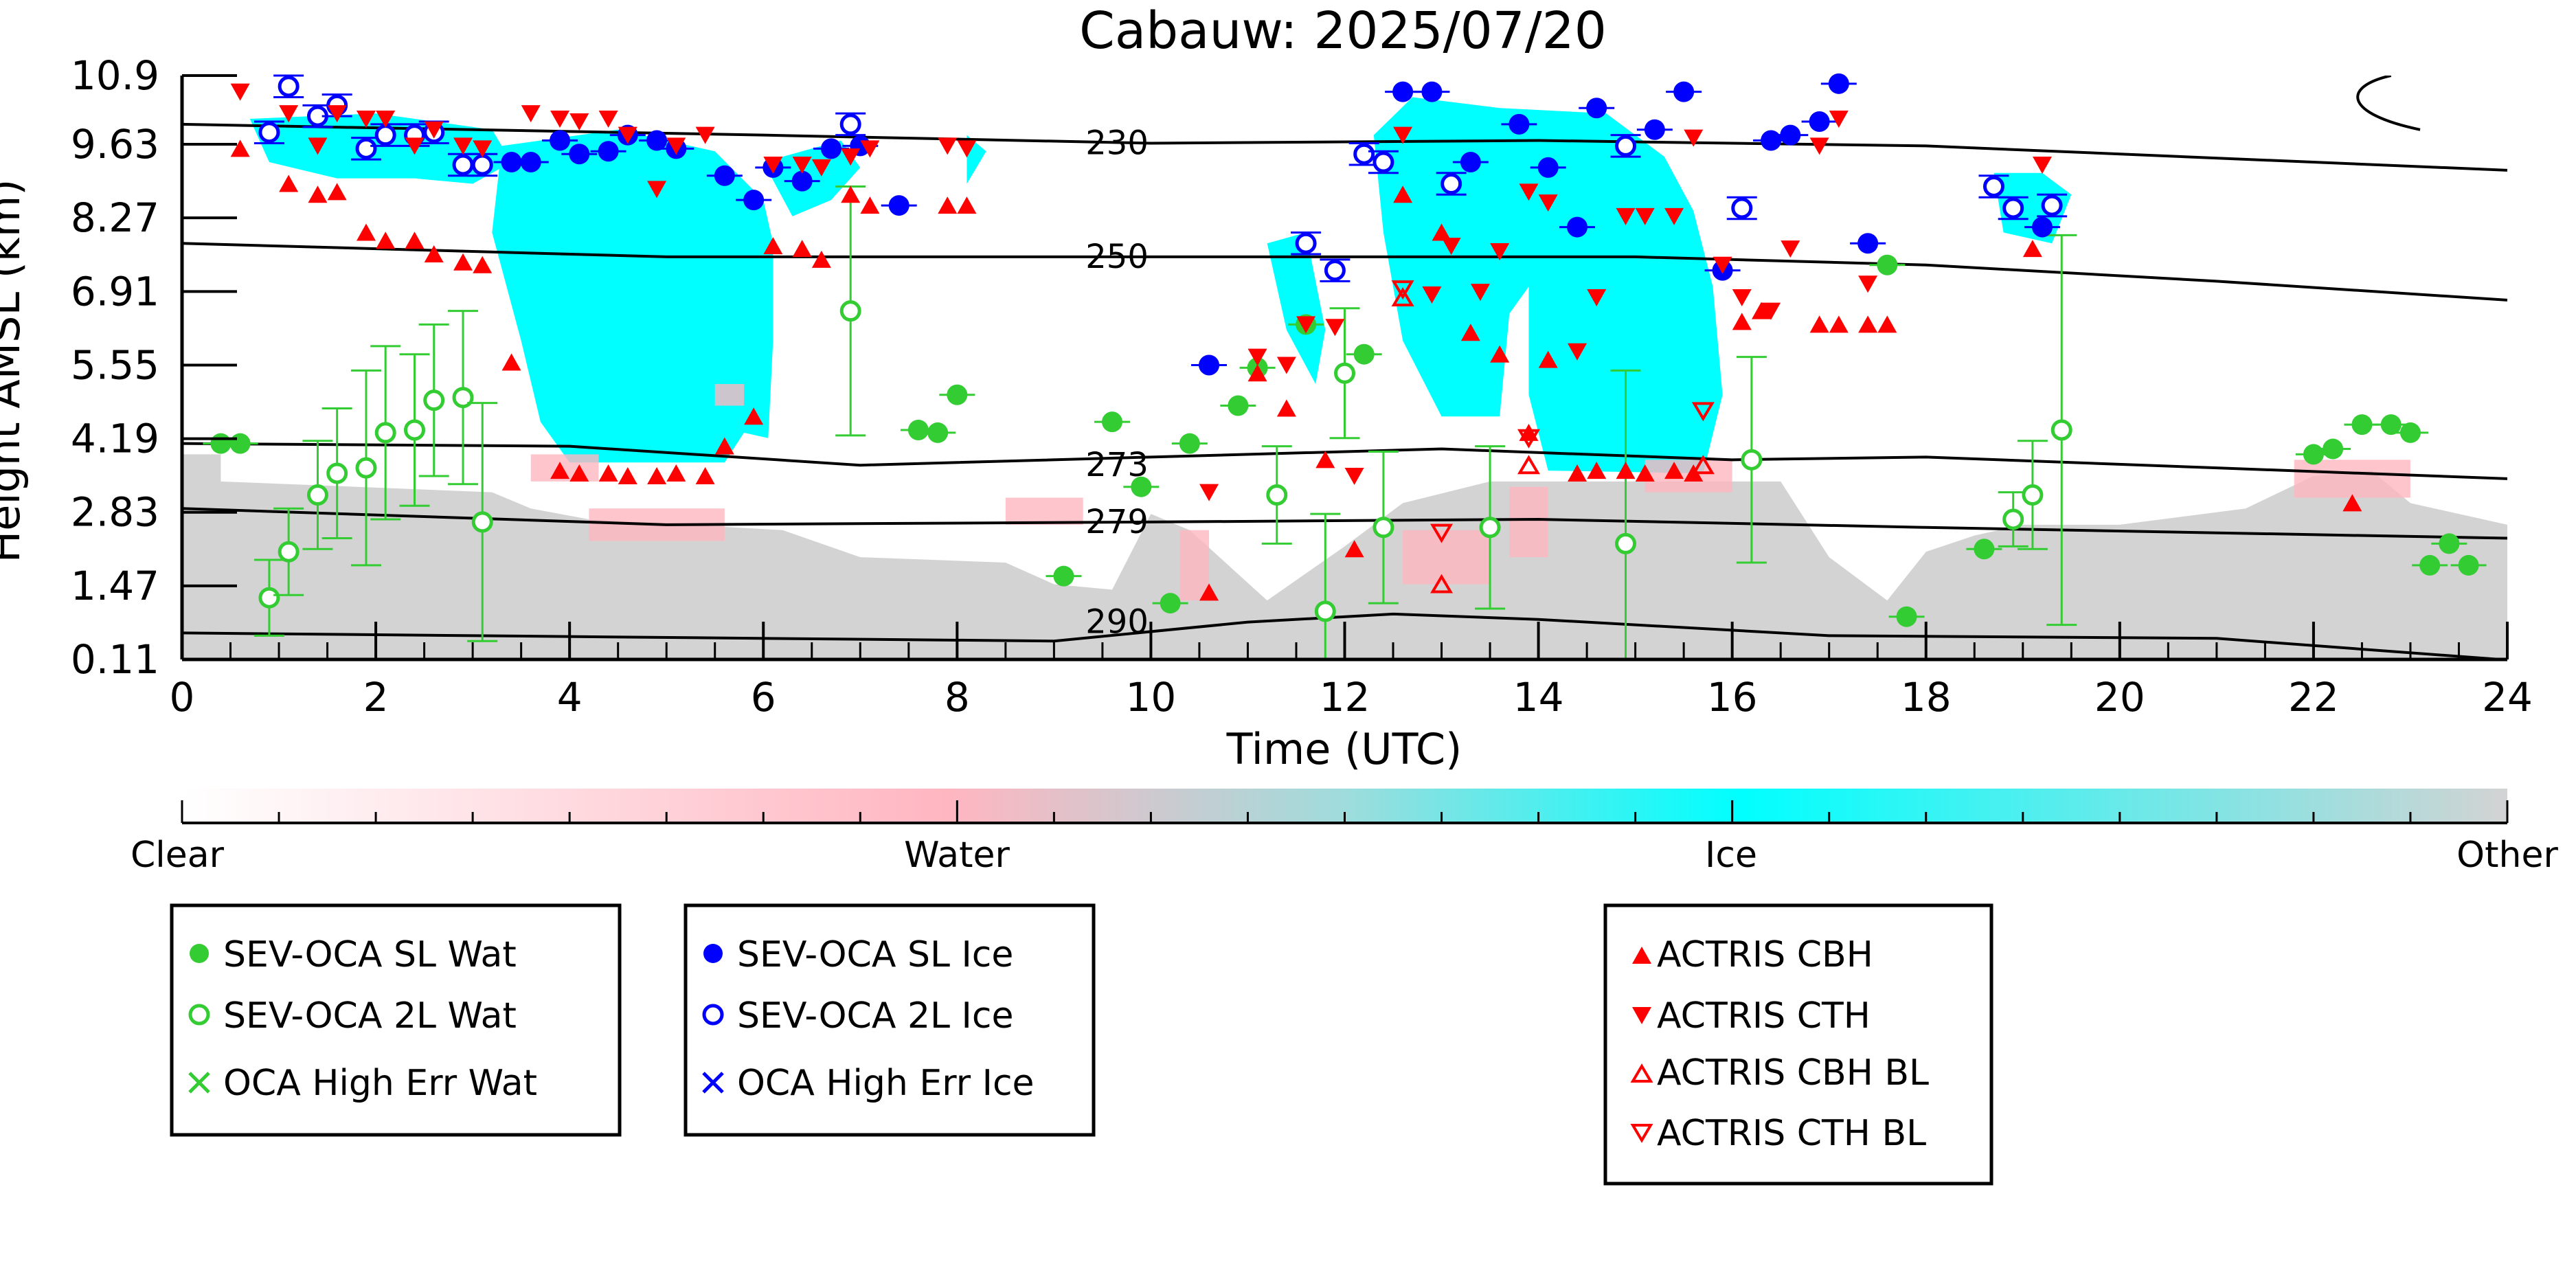  I want to click on y-tick-label: 0.11, so click(115, 659).